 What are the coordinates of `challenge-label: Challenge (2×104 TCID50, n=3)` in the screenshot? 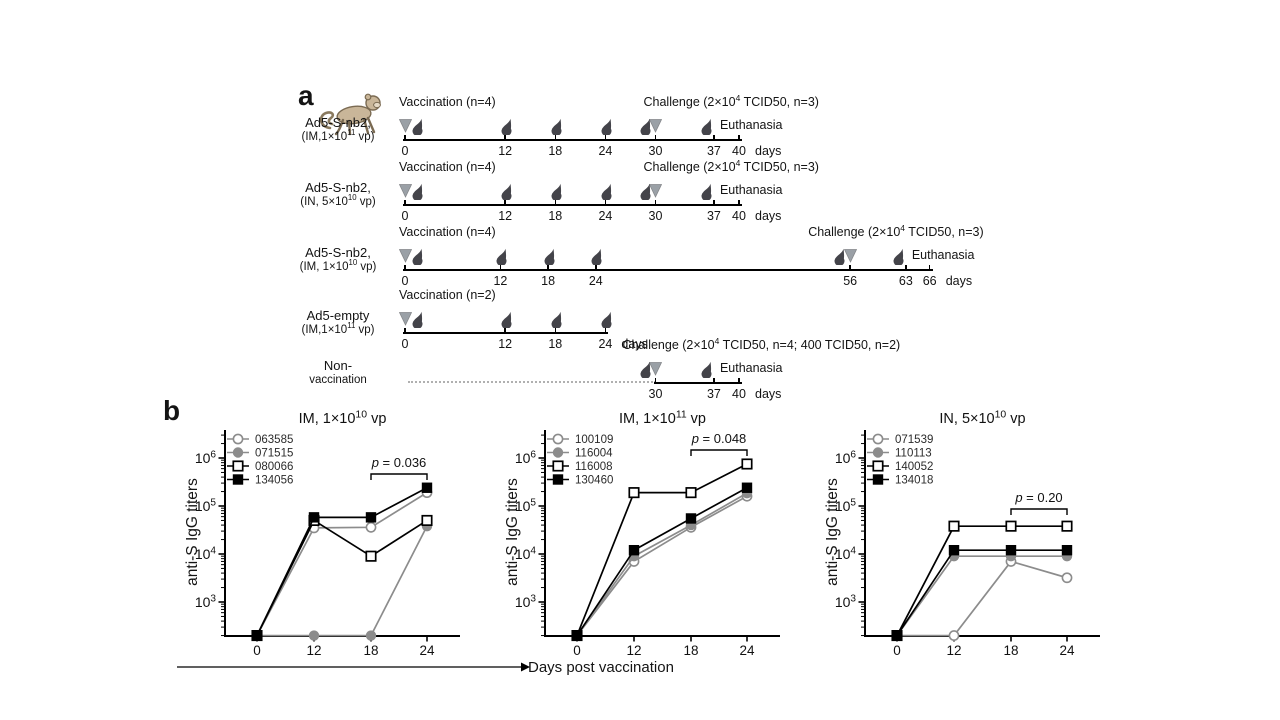 It's located at (896, 230).